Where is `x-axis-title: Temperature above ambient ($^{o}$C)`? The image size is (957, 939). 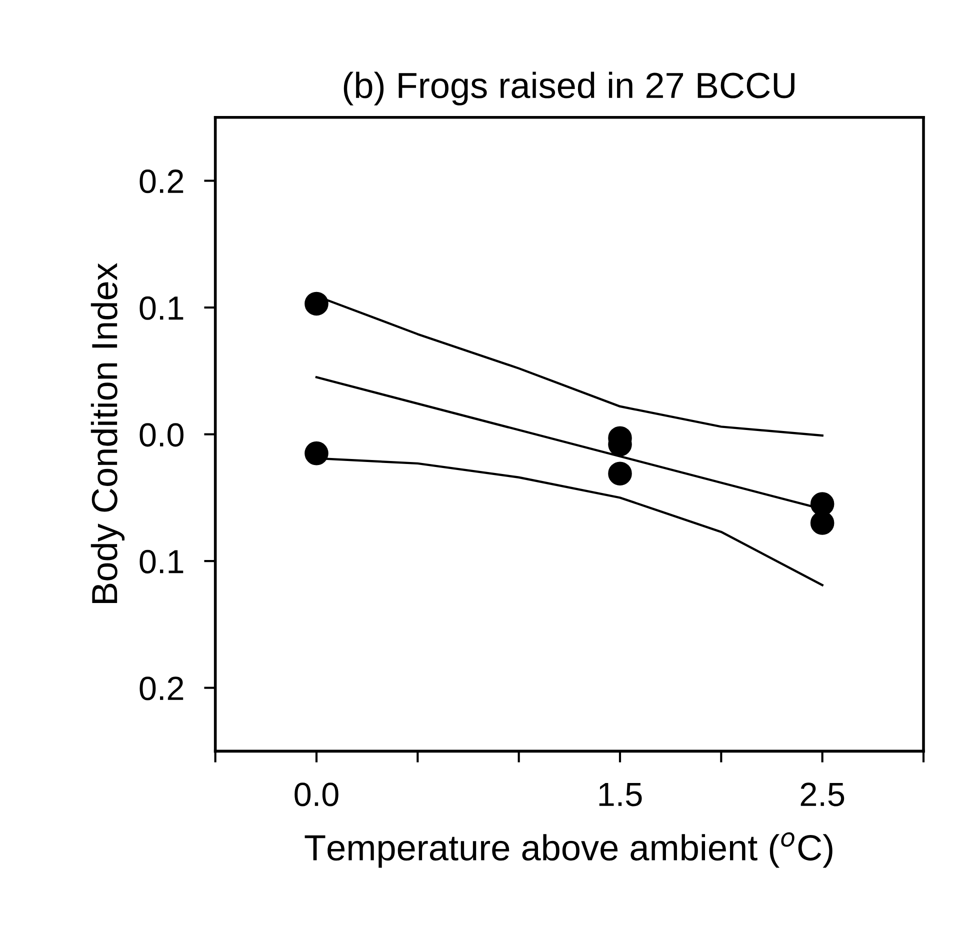 x-axis-title: Temperature above ambient ($^{o}$C) is located at coordinates (568, 850).